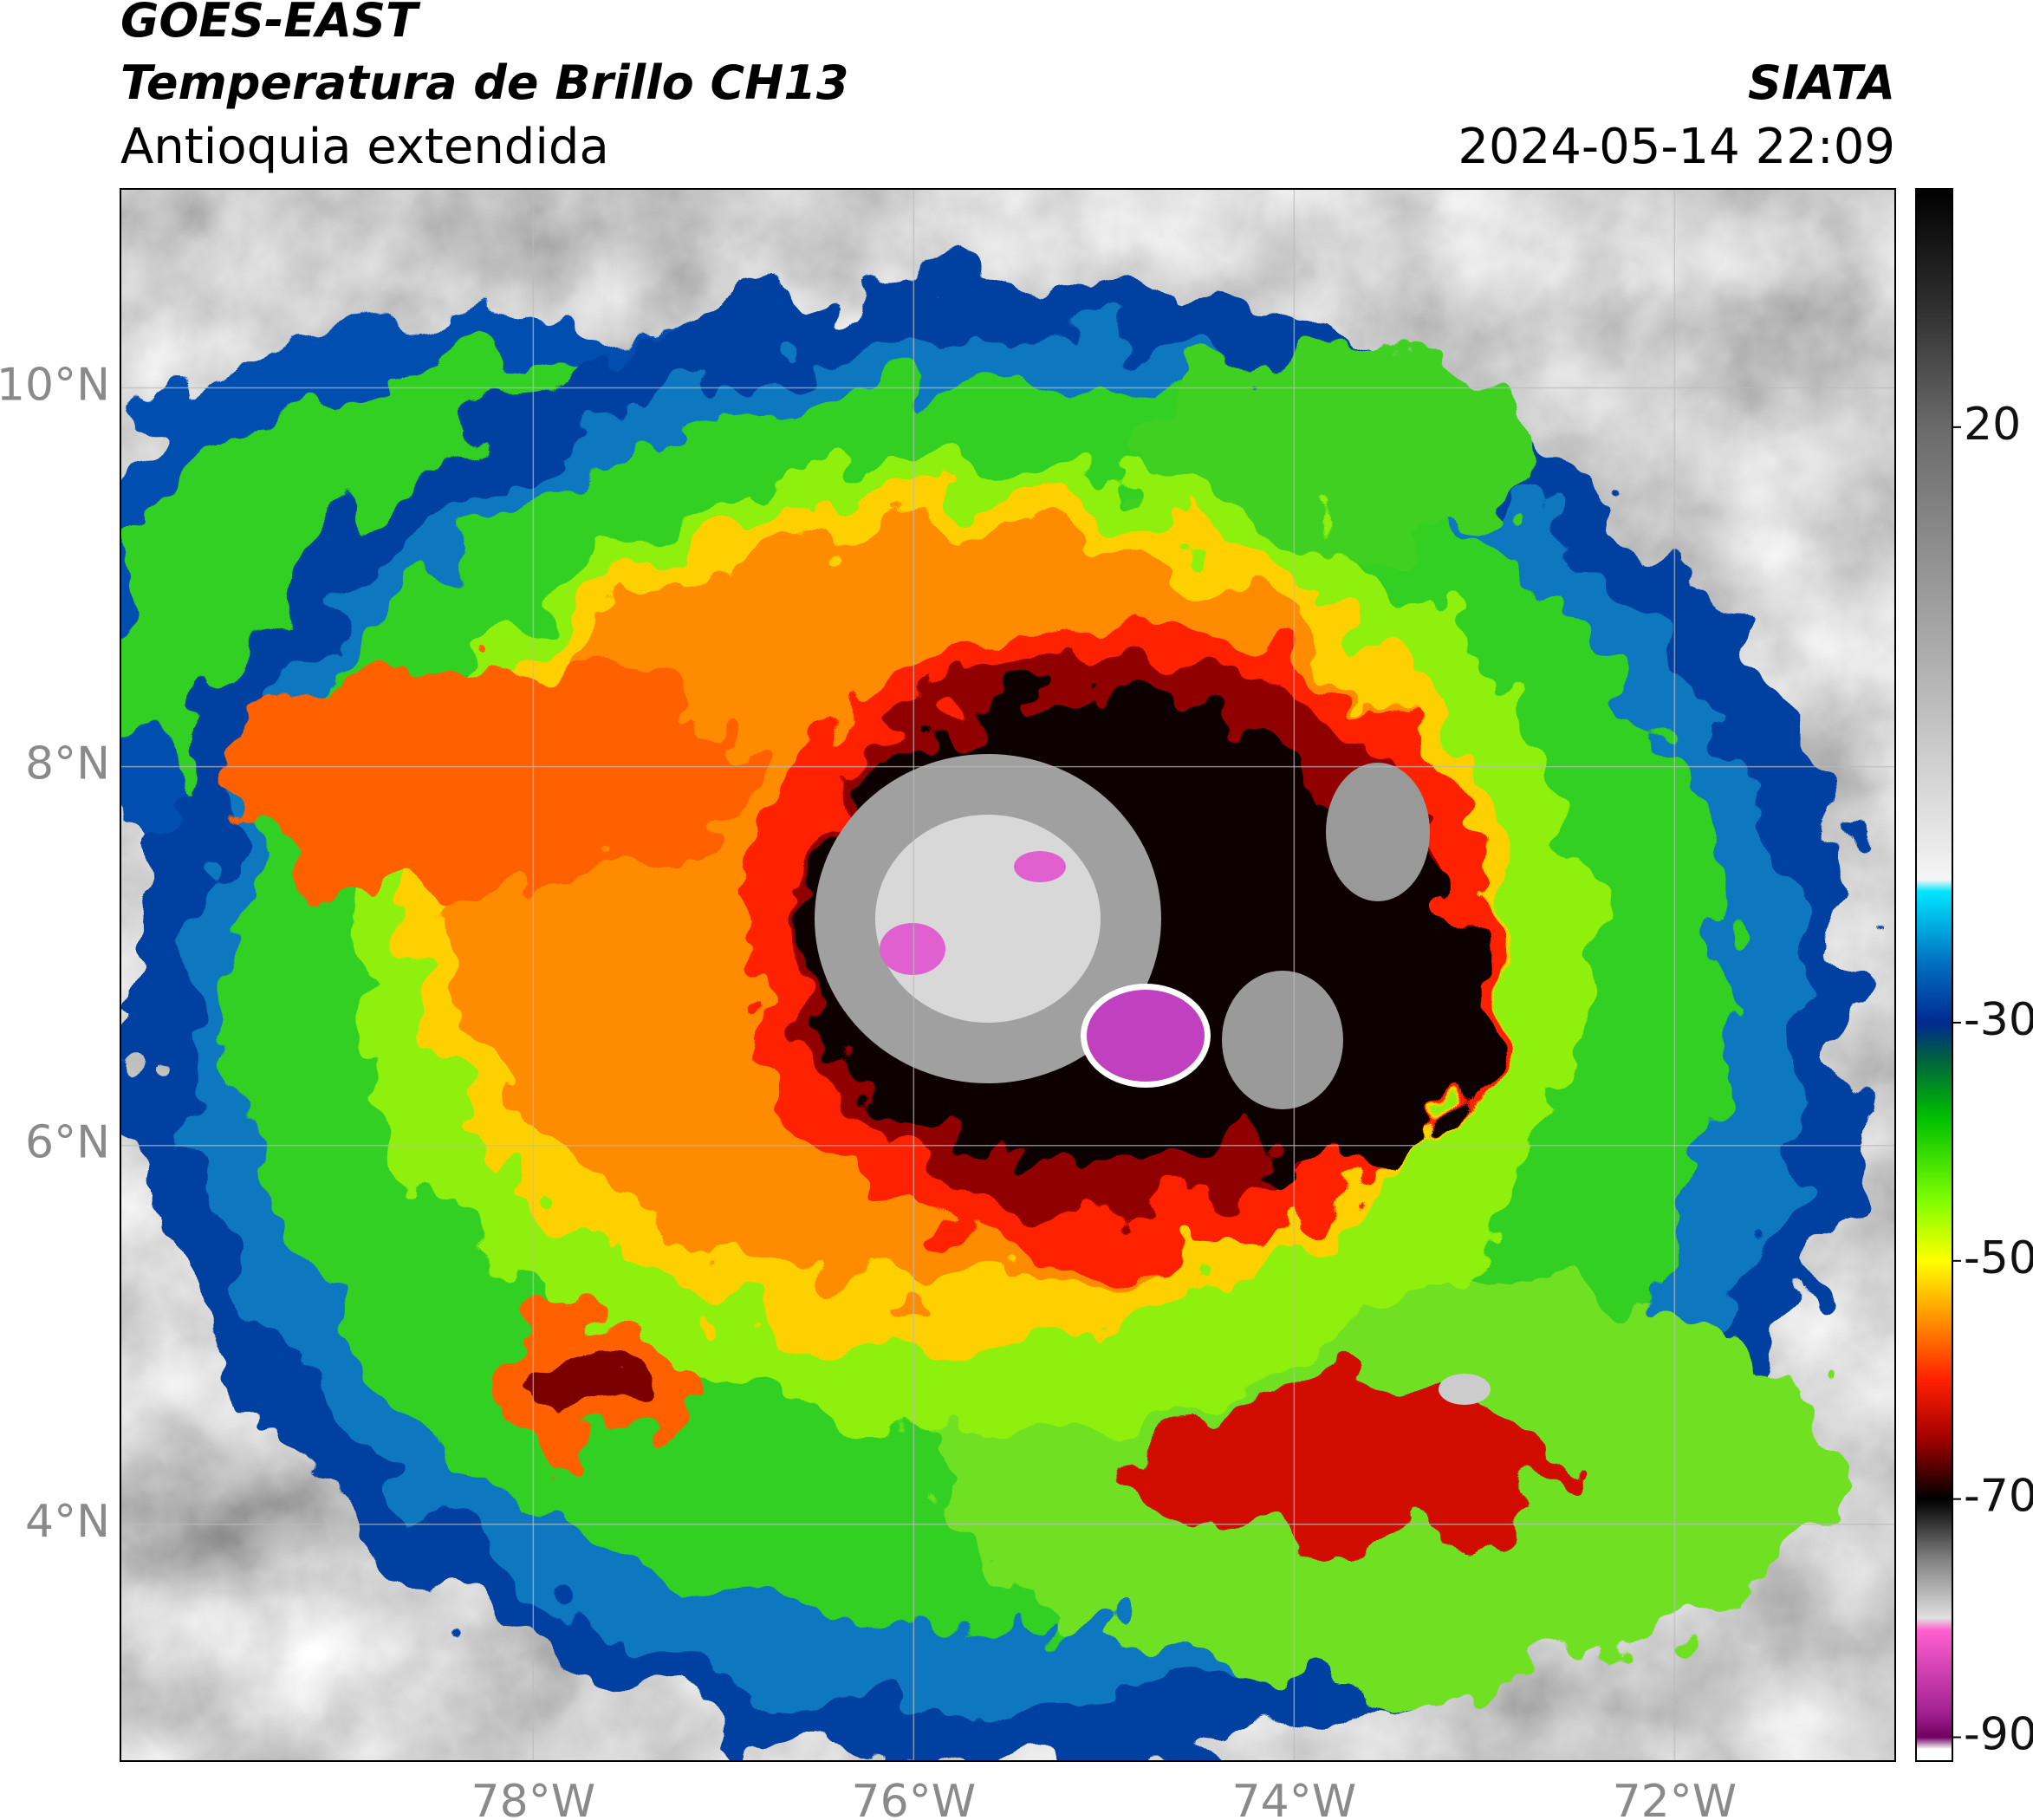 The width and height of the screenshot is (2033, 1820). Describe the element at coordinates (484, 82) in the screenshot. I see `subtitle: Temperatura de Brillo CH13` at that location.